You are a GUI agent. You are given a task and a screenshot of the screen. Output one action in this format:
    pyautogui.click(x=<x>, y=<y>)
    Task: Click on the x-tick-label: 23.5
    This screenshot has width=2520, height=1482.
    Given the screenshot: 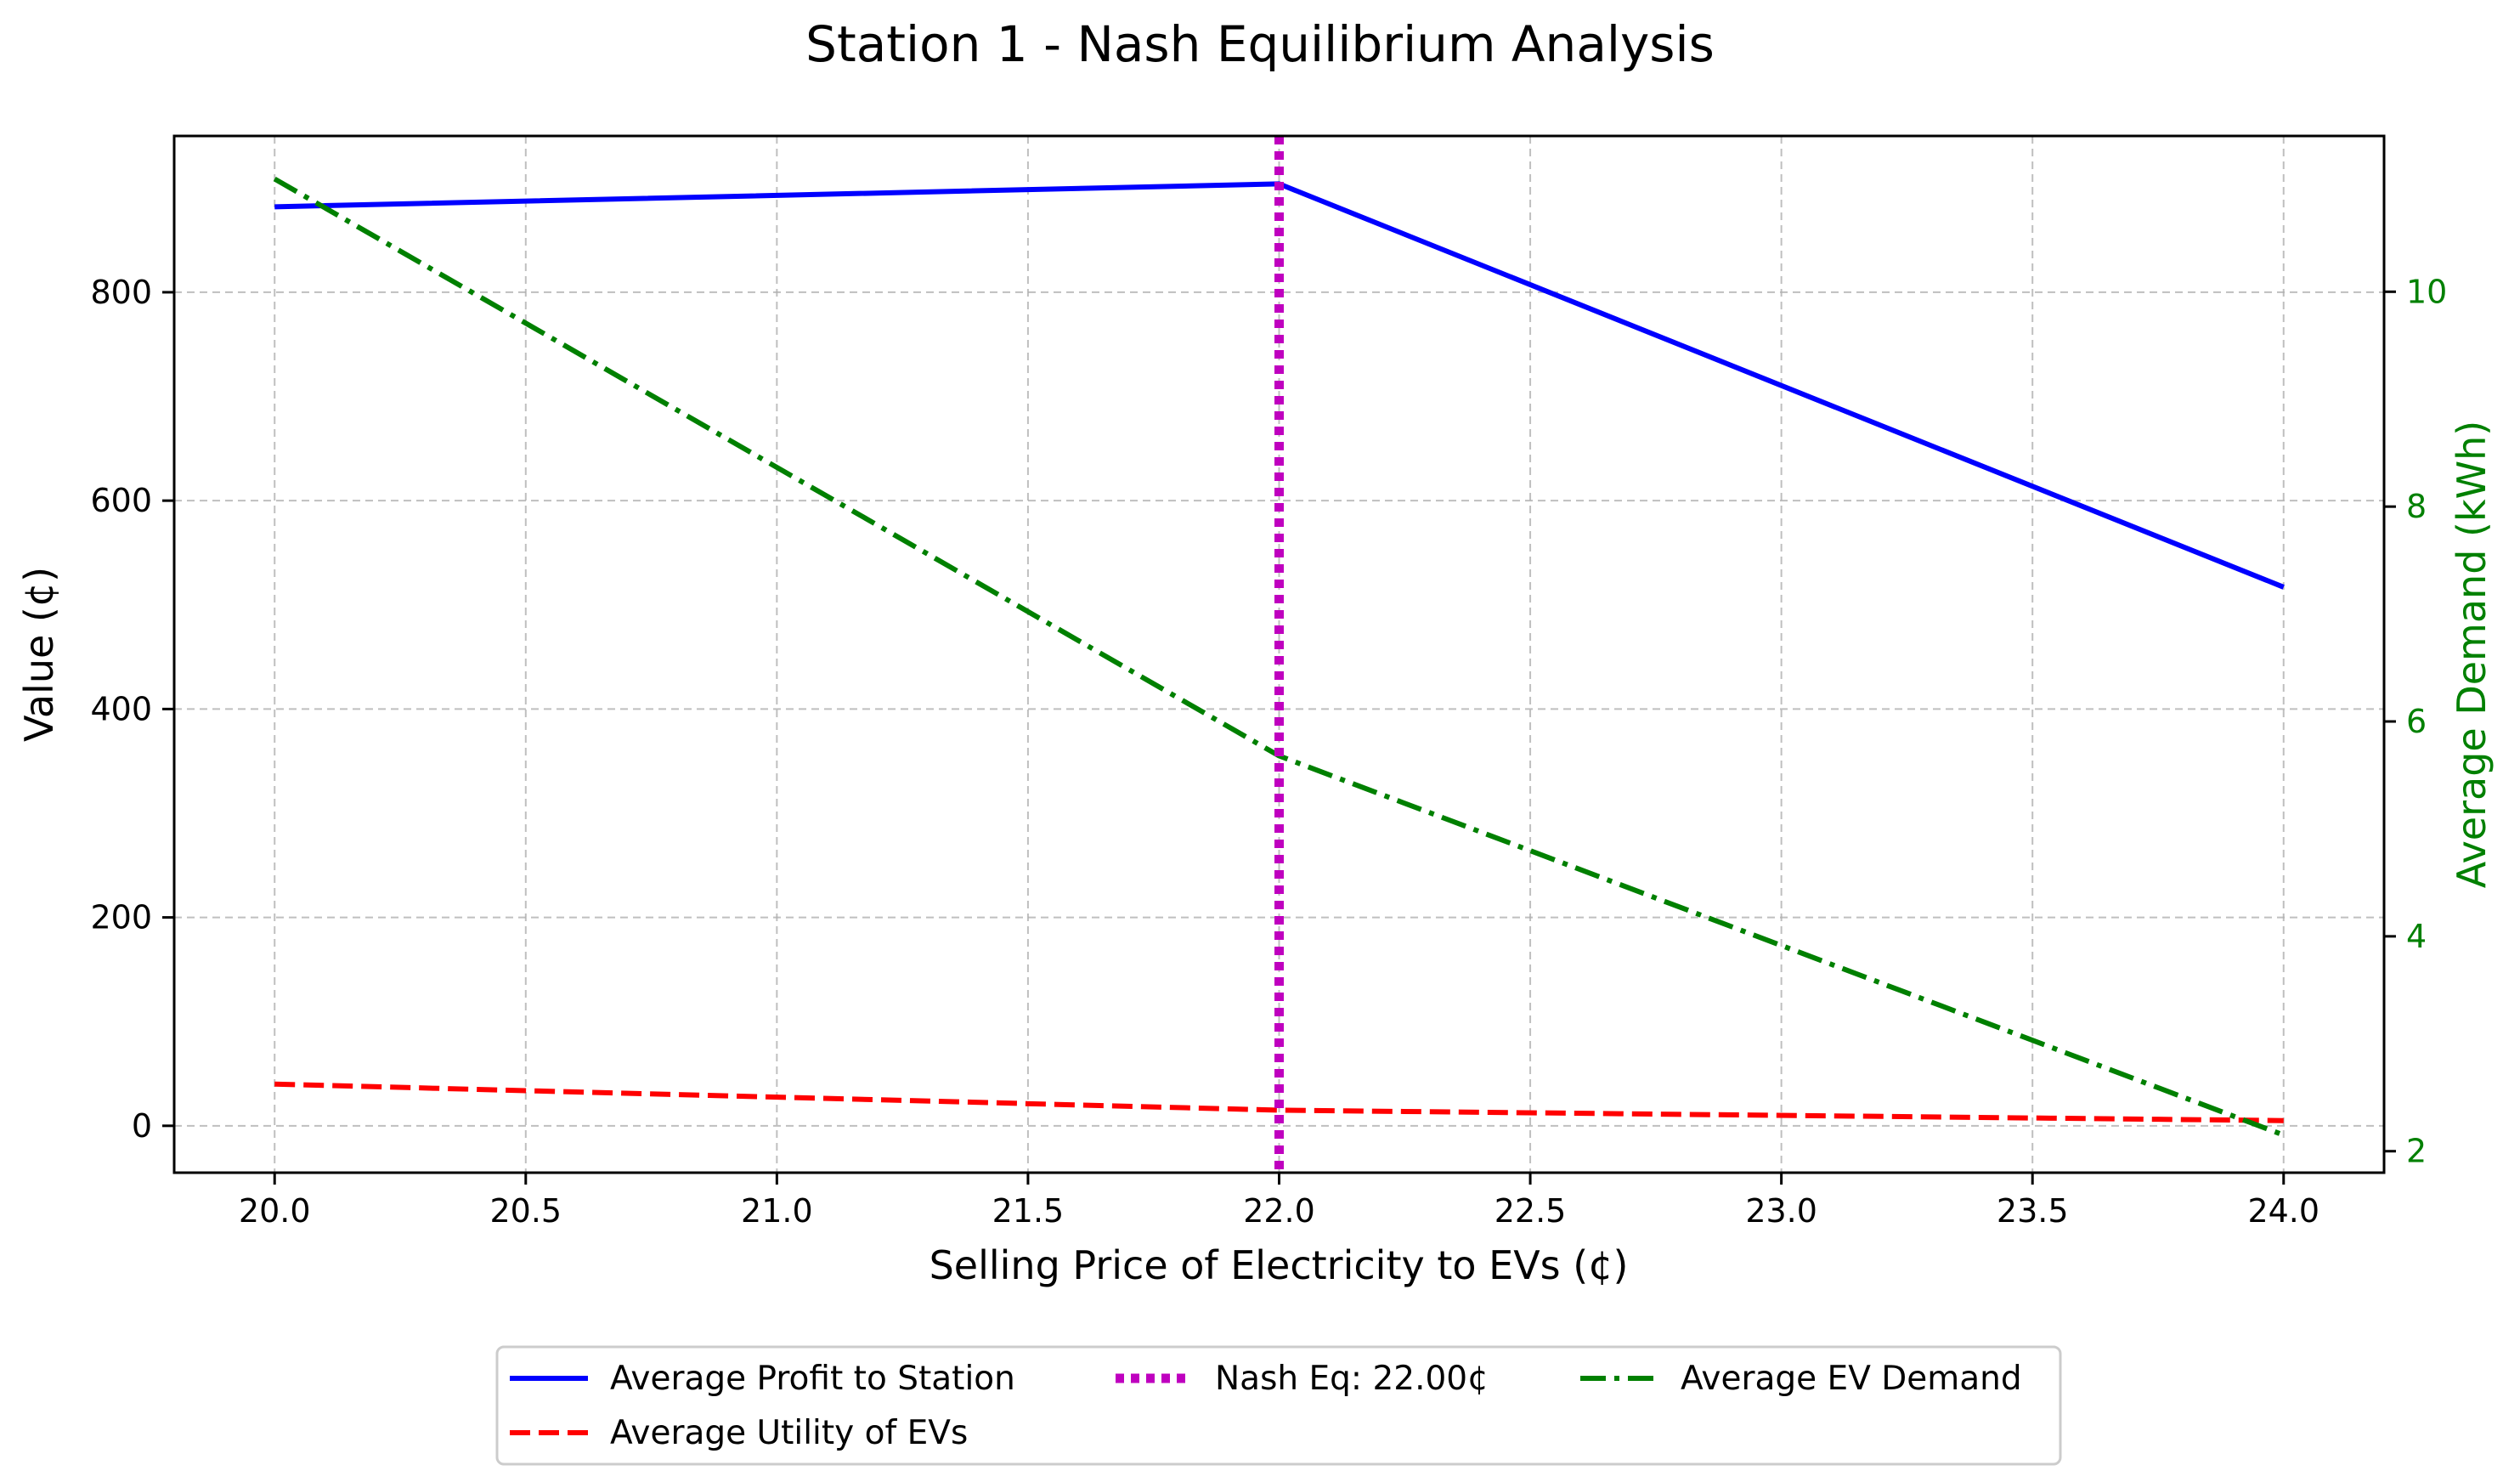 What is the action you would take?
    pyautogui.click(x=2033, y=1211)
    